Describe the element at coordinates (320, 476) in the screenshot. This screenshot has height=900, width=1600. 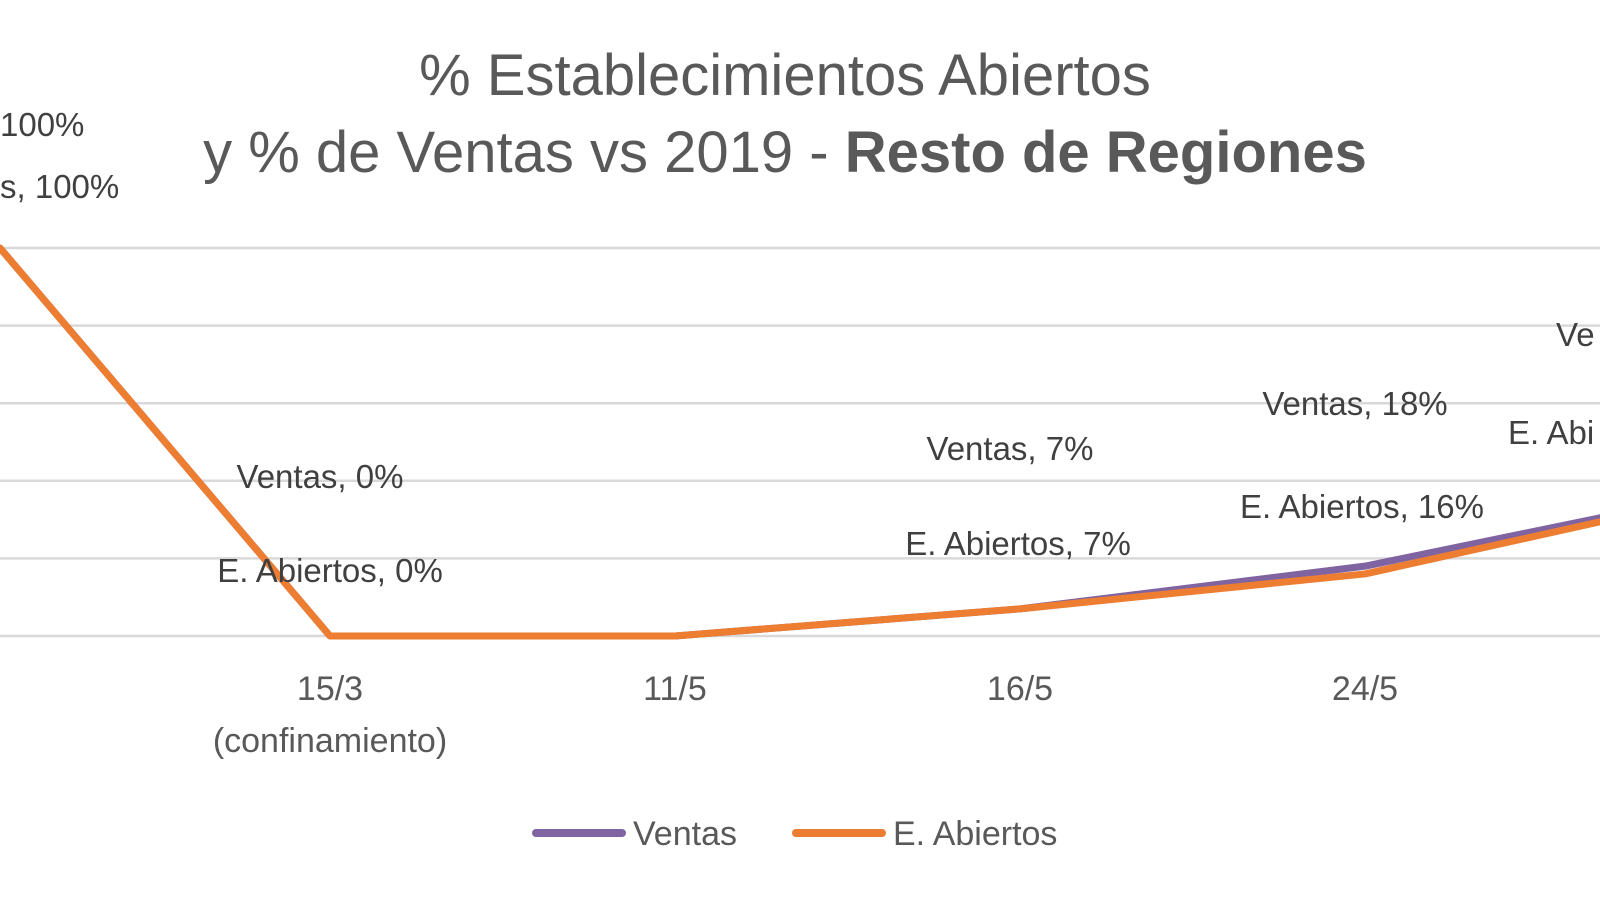
I see `data-label: Ventas, 0%` at that location.